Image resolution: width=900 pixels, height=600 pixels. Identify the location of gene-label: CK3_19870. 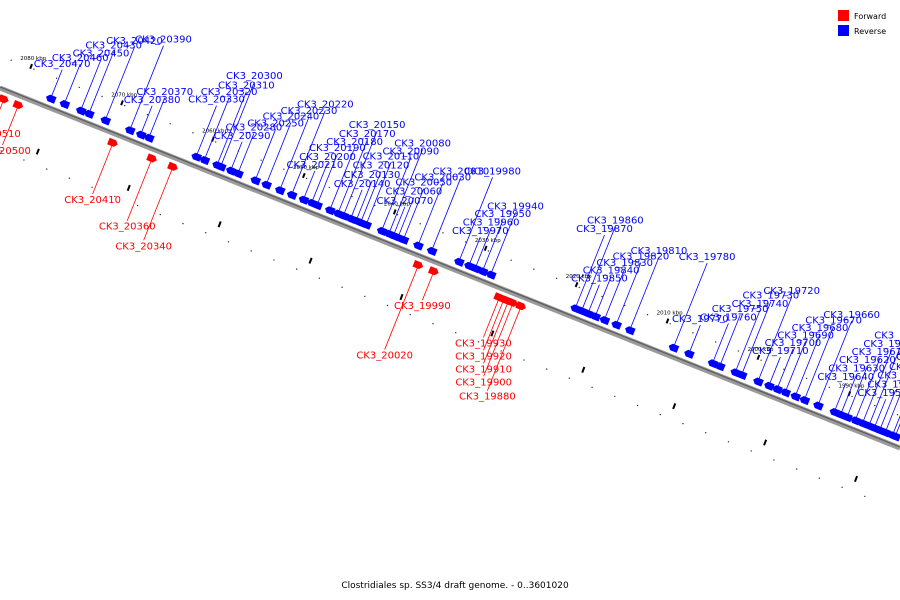
(604, 229).